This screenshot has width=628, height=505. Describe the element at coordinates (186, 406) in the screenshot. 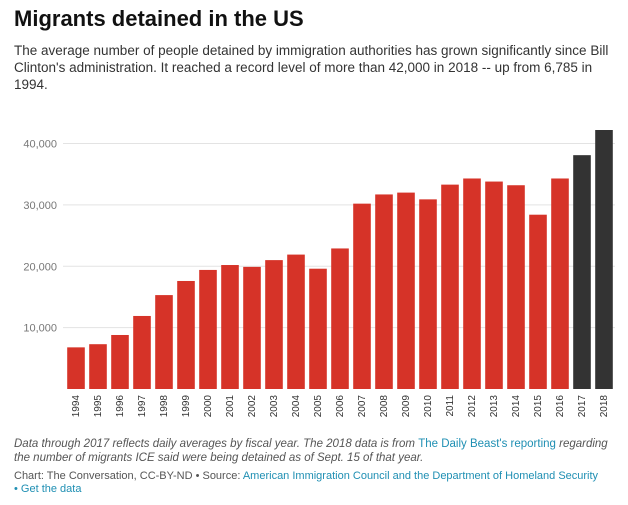

I see `x-tick-label: 1999` at that location.